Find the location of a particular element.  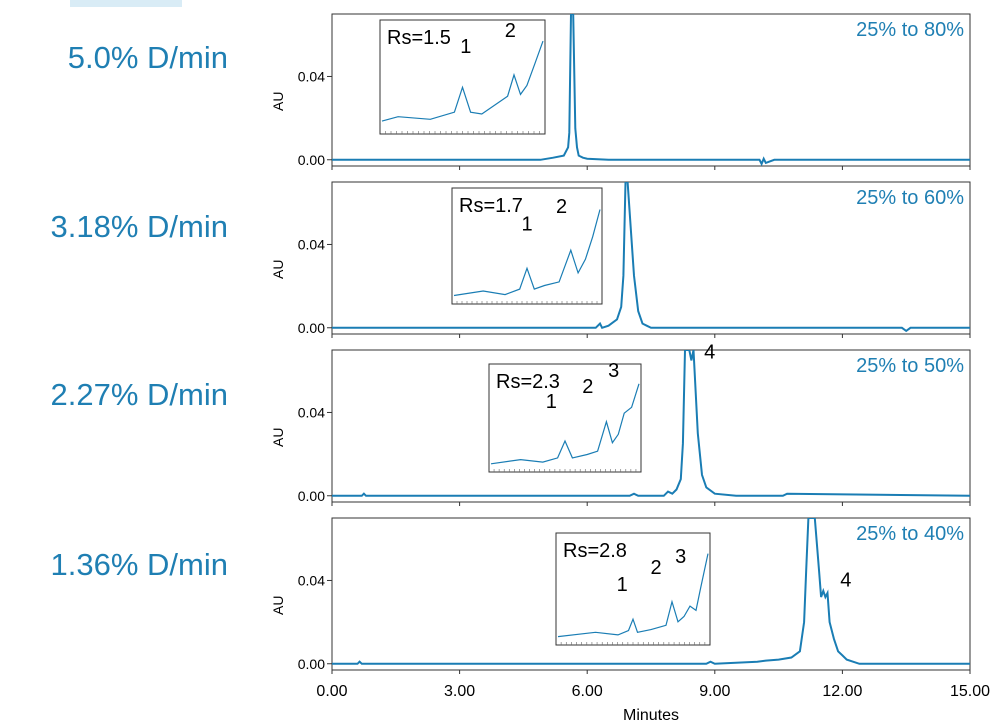

x-tick-label: 0.00 is located at coordinates (331, 691).